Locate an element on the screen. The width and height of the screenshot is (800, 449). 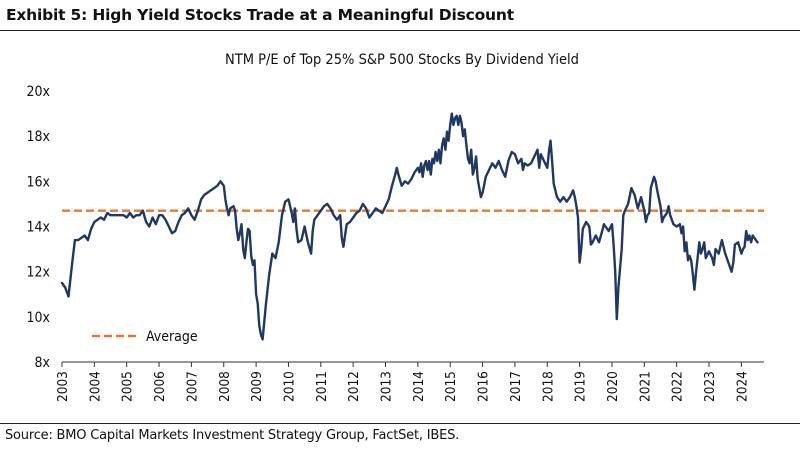
x-tick-label: 2011 is located at coordinates (322, 386).